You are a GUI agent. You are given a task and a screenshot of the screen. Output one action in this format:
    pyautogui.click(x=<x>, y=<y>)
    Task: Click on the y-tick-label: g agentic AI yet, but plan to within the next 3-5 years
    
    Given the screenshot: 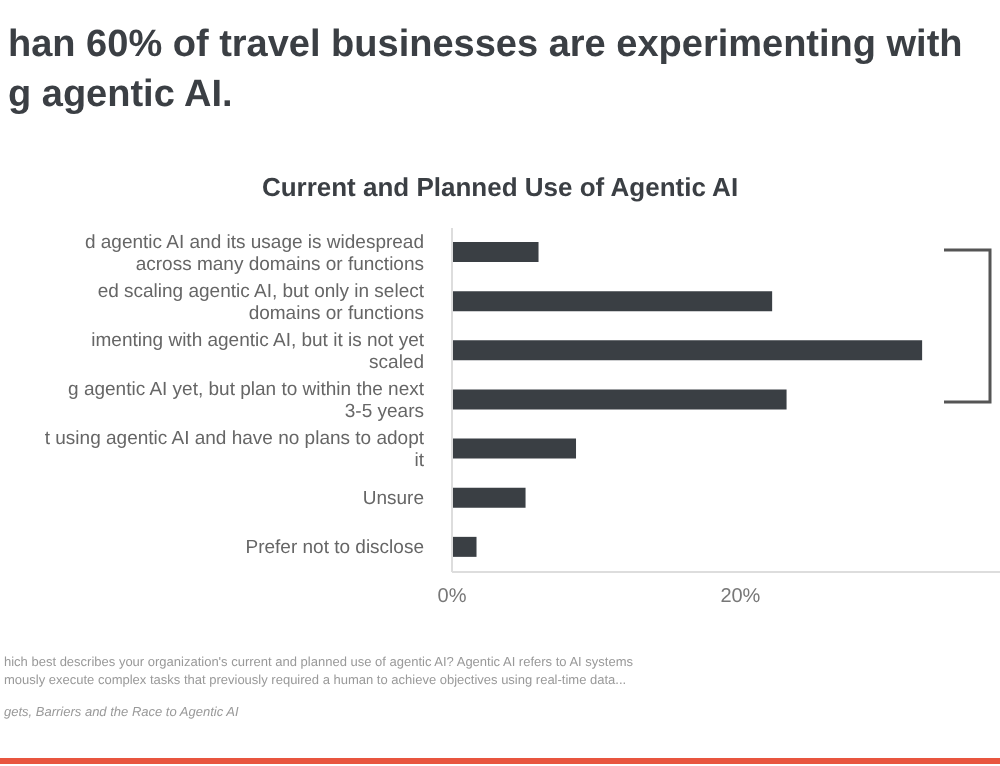 What is the action you would take?
    pyautogui.click(x=246, y=400)
    